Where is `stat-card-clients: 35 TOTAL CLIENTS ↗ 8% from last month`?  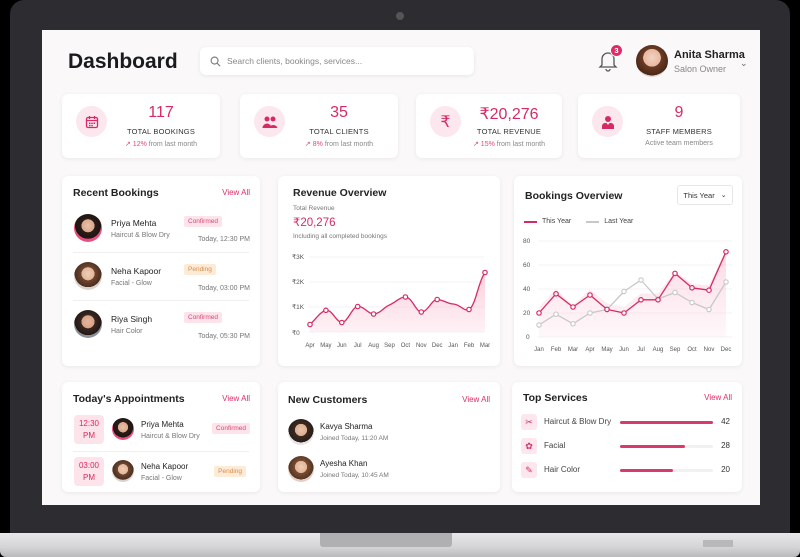 stat-card-clients: 35 TOTAL CLIENTS ↗ 8% from last month is located at coordinates (319, 126).